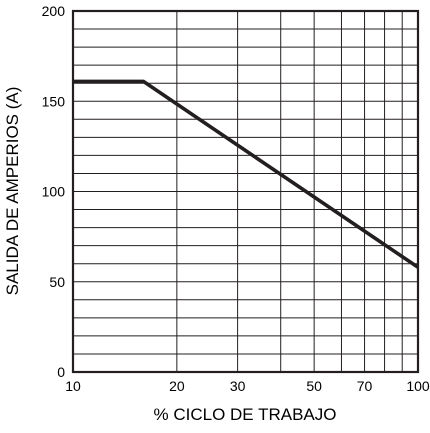 This screenshot has height=433, width=430. Describe the element at coordinates (177, 386) in the screenshot. I see `x-tick-label: 20` at that location.